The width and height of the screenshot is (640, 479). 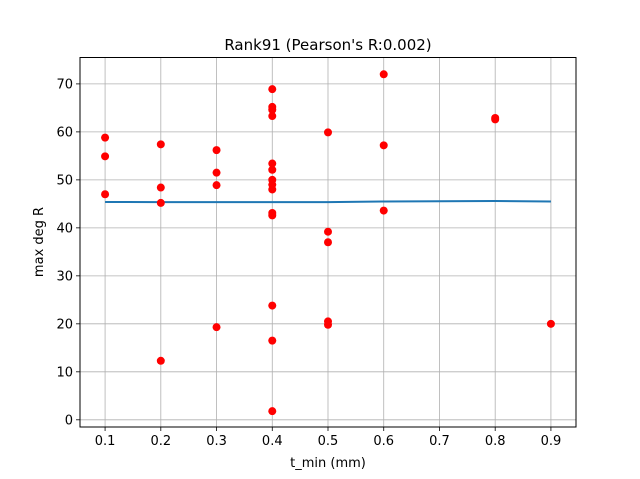 What do you see at coordinates (64, 180) in the screenshot?
I see `y-tick-label: 50` at bounding box center [64, 180].